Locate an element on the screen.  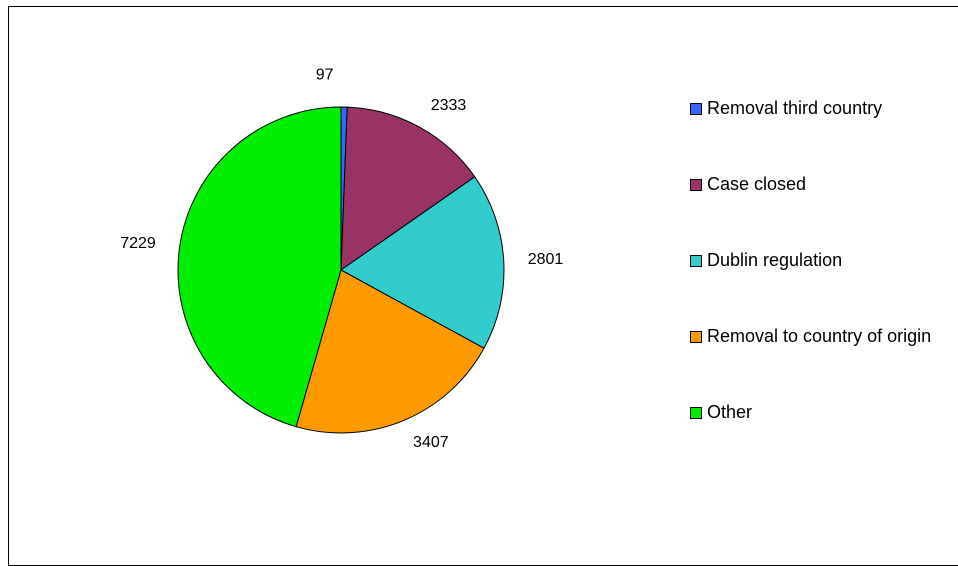
legend-label: Other is located at coordinates (730, 412).